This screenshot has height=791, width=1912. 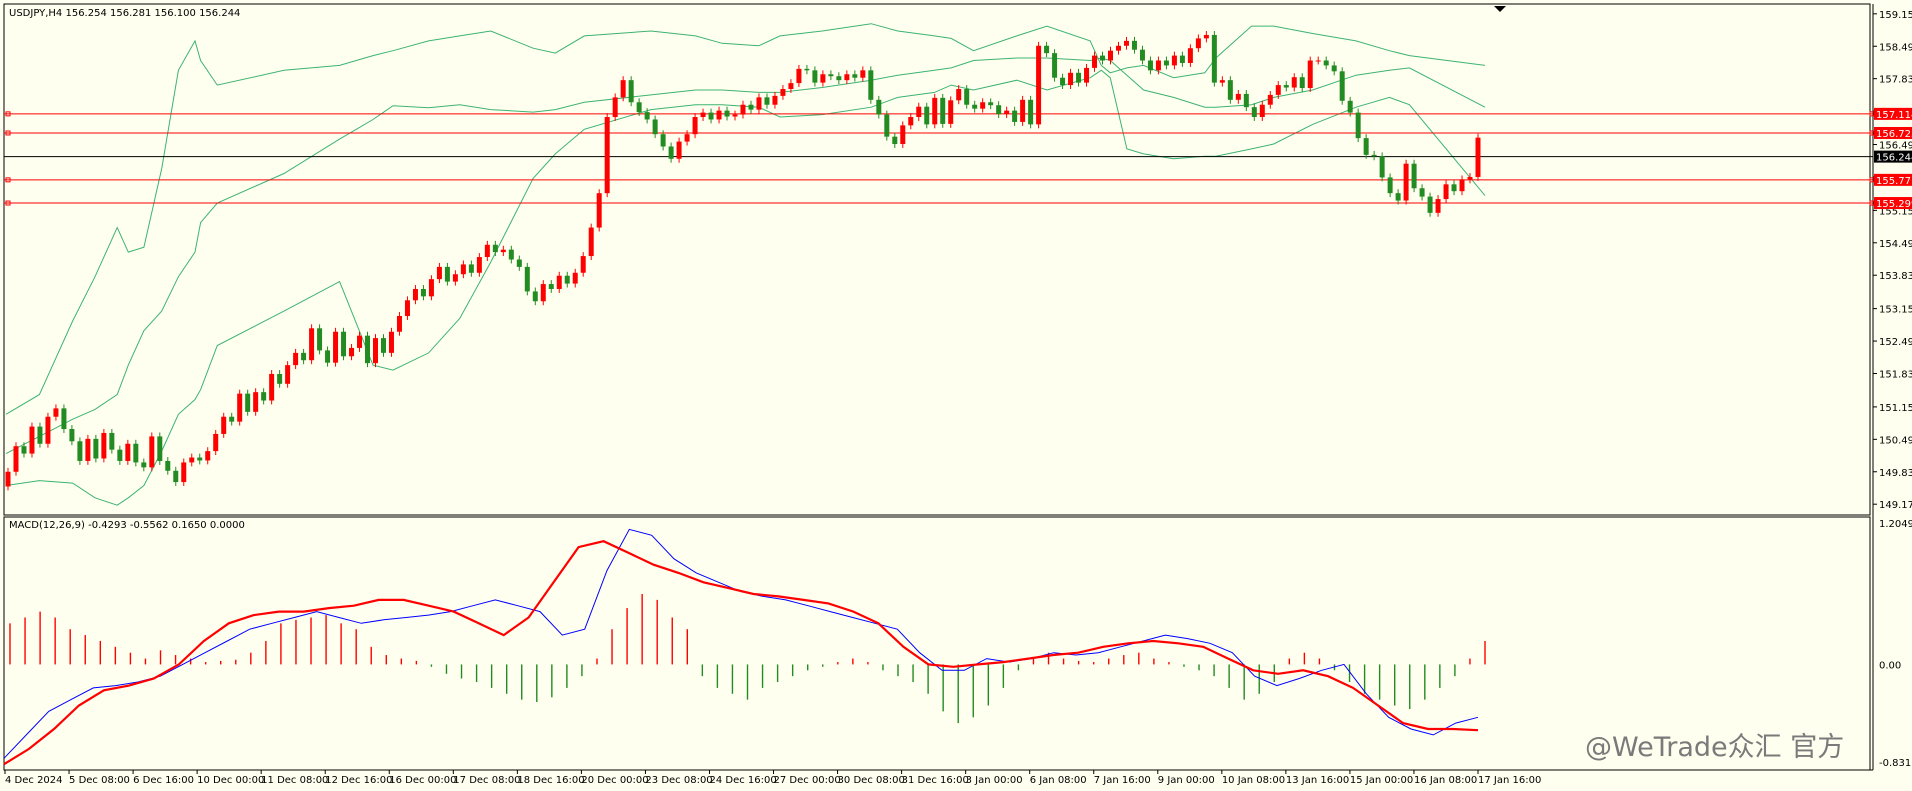 I want to click on time-axis-label: 13 Jan 16:00, so click(x=1317, y=780).